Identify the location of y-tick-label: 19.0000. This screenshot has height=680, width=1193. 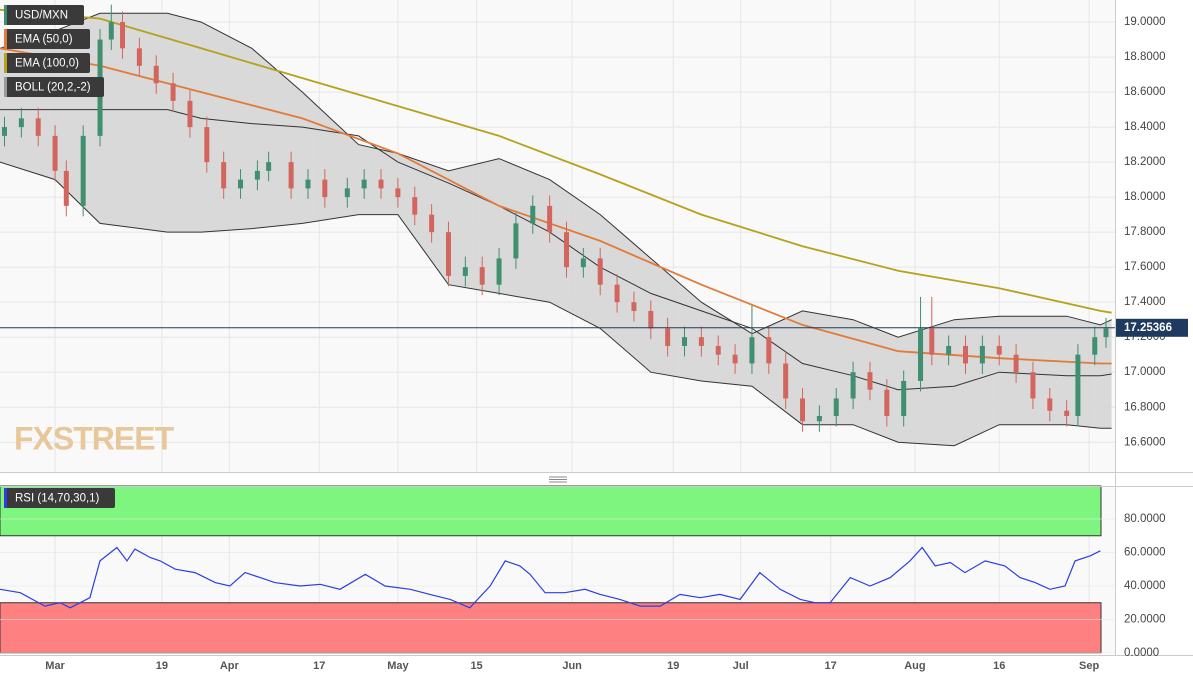
(1145, 22).